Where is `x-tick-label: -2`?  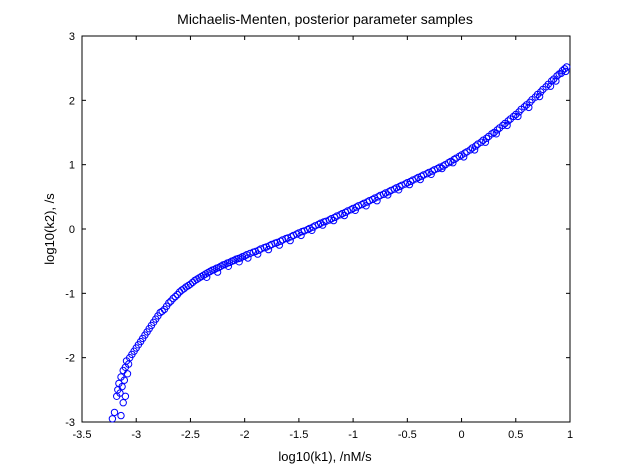 x-tick-label: -2 is located at coordinates (245, 435).